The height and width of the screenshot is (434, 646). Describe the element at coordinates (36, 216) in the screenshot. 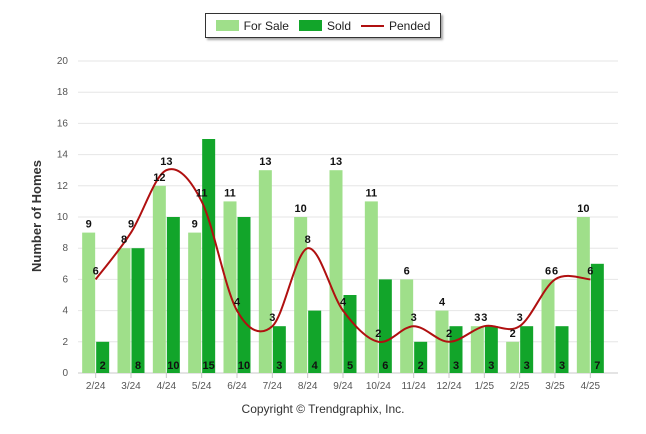

I see `y-axis-label: Number of Homes` at that location.